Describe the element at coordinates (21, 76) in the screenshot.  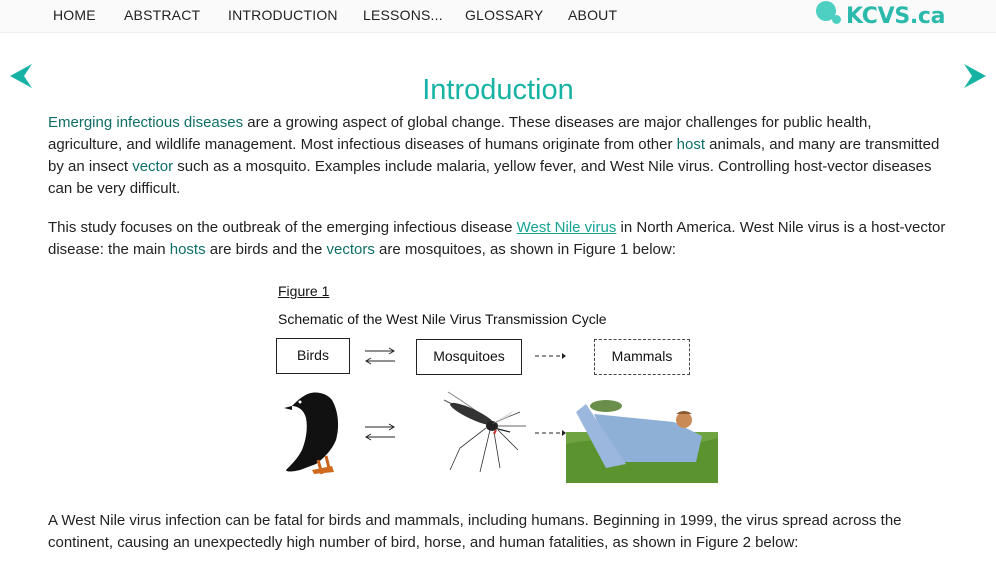
I see `chevron-left-icon` at that location.